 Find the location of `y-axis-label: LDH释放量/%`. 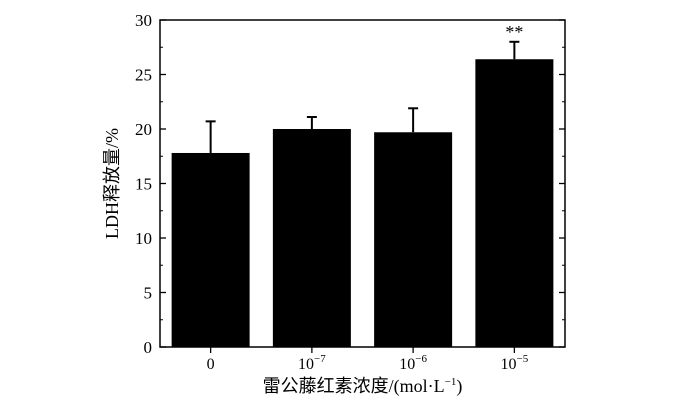

y-axis-label: LDH释放量/% is located at coordinates (112, 183).